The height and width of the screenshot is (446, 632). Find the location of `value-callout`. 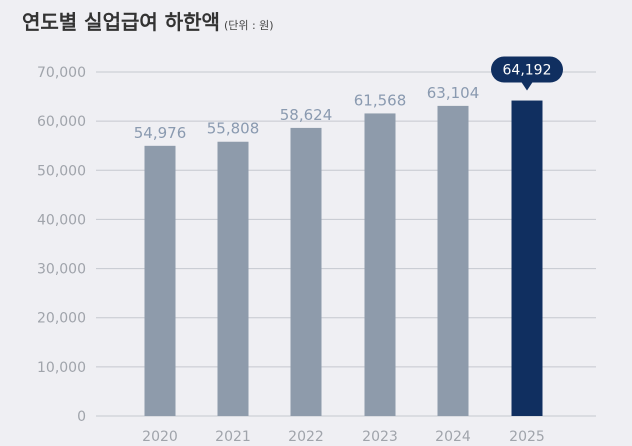

value-callout is located at coordinates (527, 69).